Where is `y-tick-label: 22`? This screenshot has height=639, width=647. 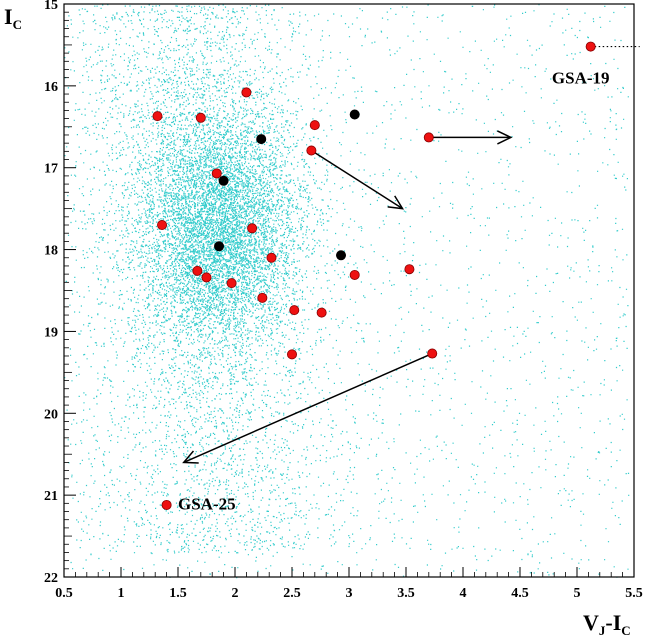
y-tick-label: 22 is located at coordinates (51, 578).